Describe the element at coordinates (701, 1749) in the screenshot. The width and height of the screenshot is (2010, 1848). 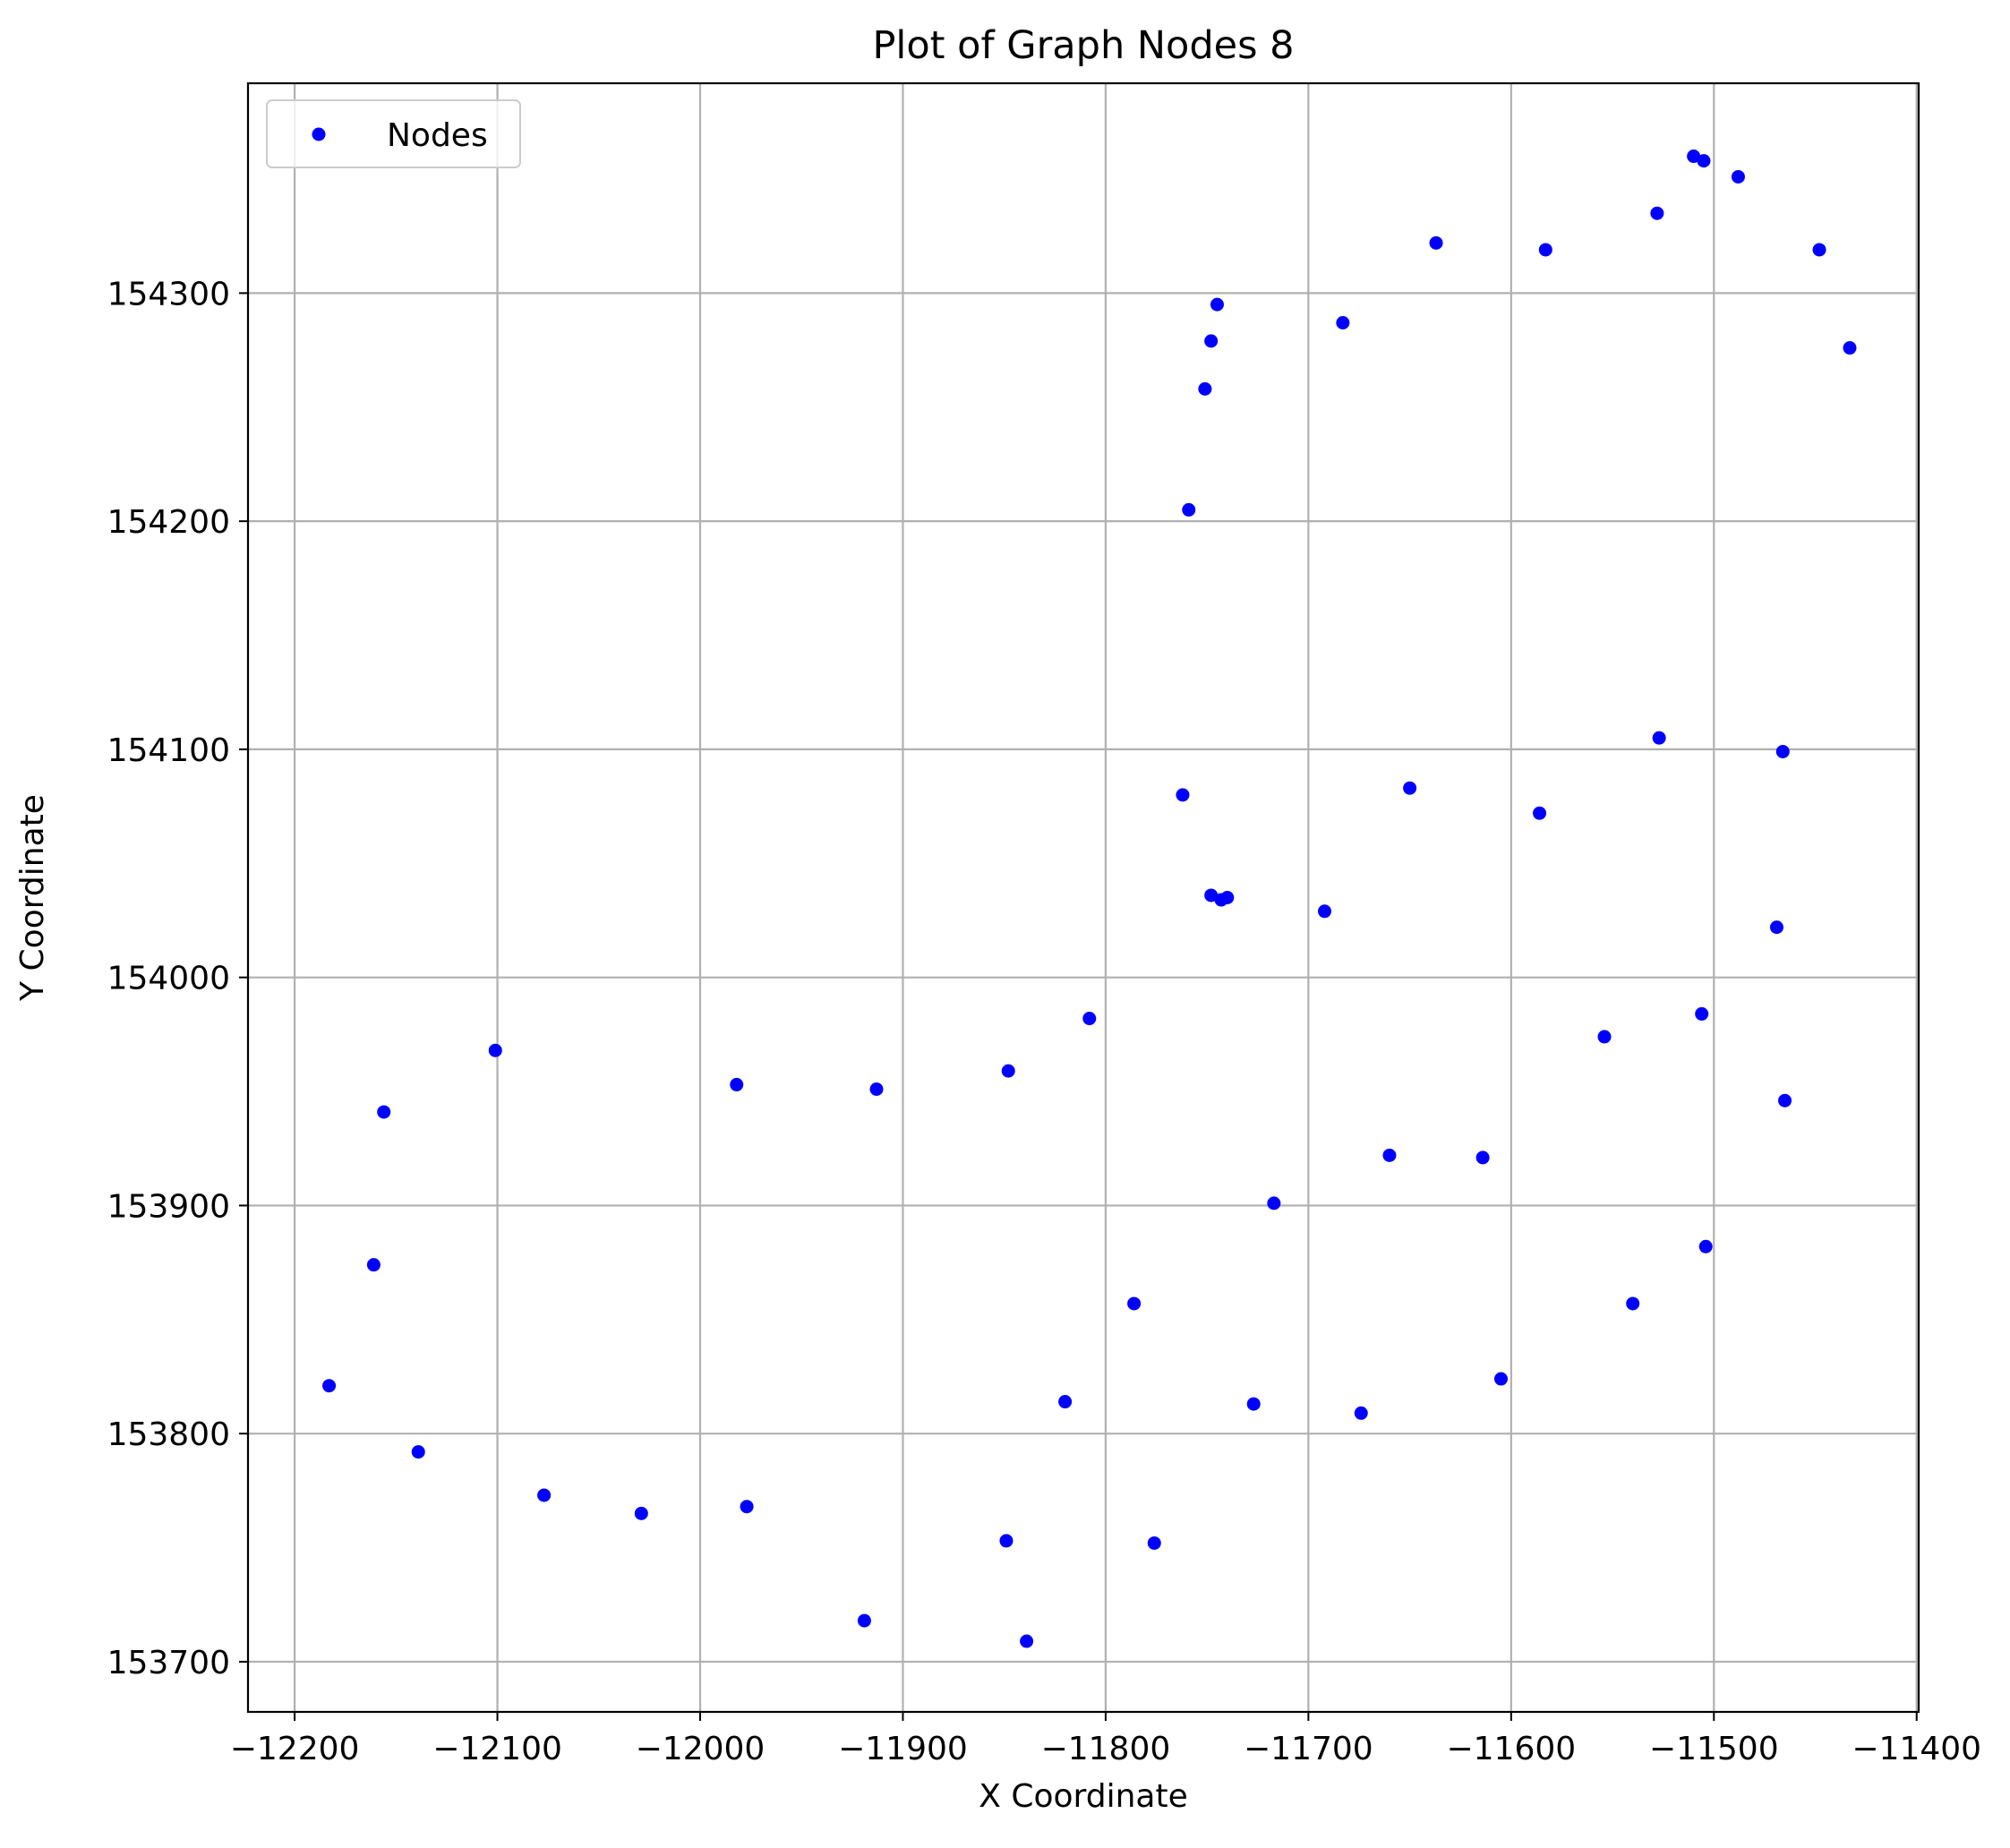
I see `x-tick-label: −12000` at that location.